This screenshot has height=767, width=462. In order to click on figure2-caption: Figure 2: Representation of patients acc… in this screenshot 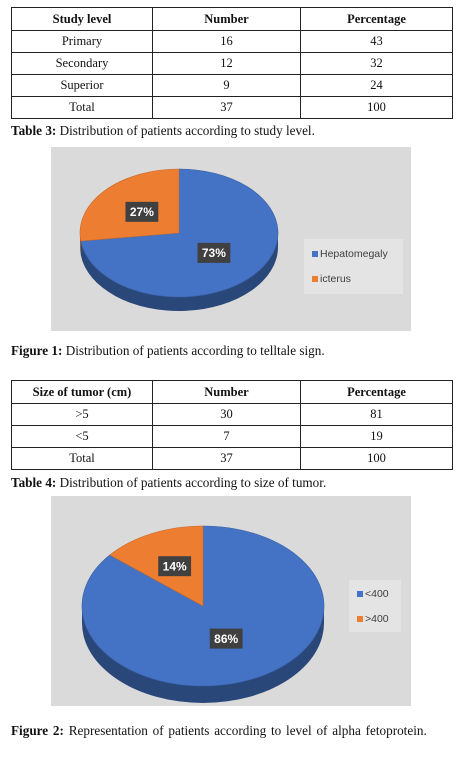, I will do `click(231, 730)`.